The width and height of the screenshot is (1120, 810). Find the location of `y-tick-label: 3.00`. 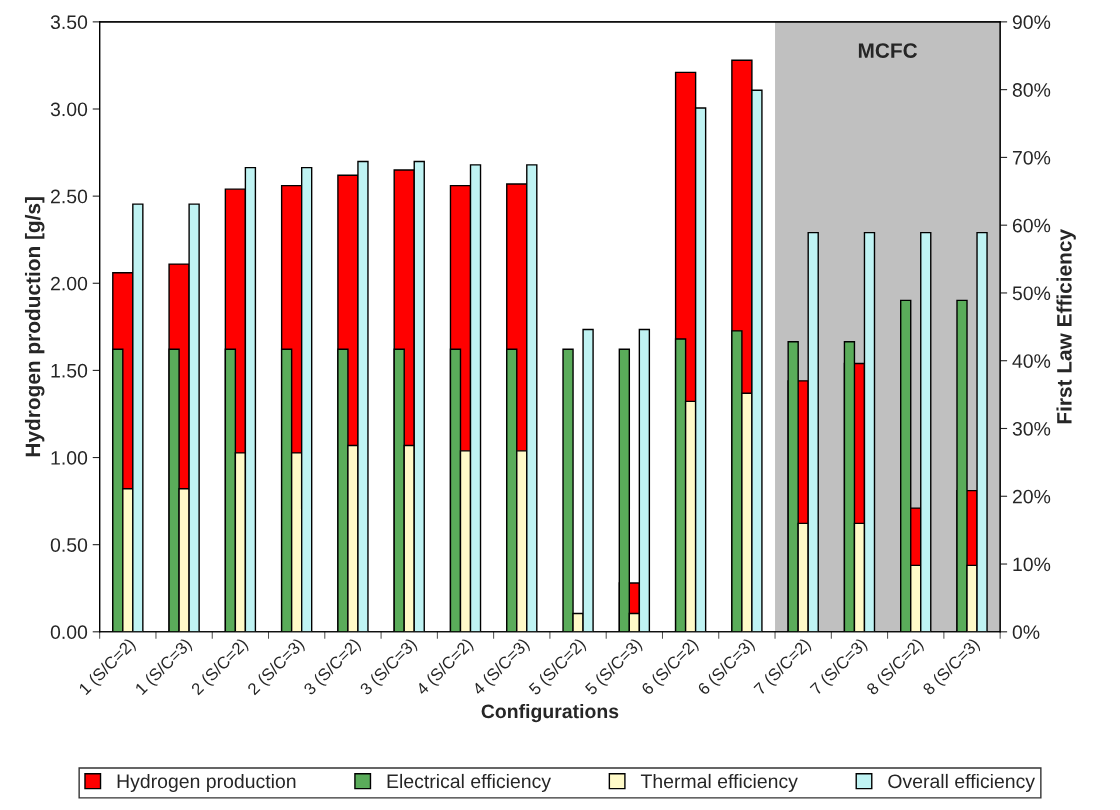

y-tick-label: 3.00 is located at coordinates (69, 109).